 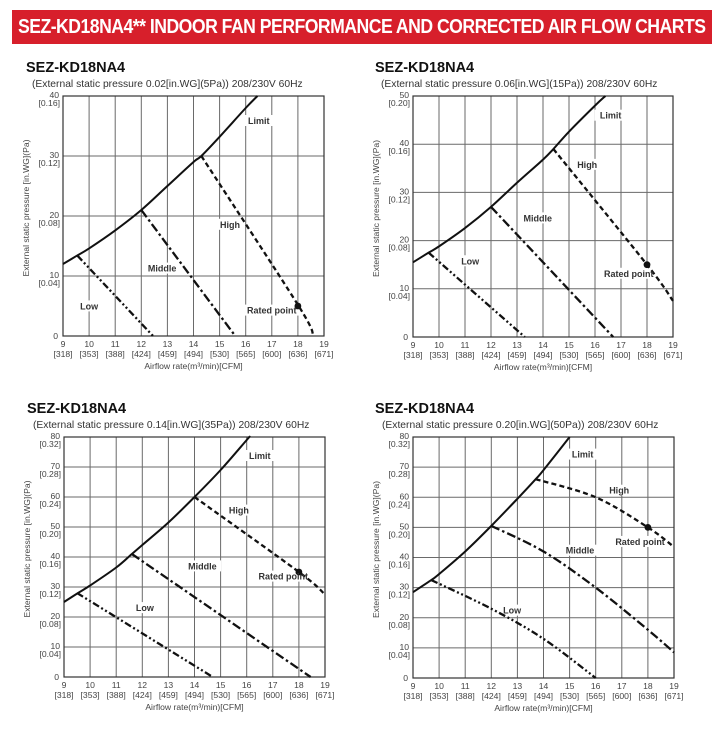 I want to click on y-tick-label: 50, so click(x=404, y=526).